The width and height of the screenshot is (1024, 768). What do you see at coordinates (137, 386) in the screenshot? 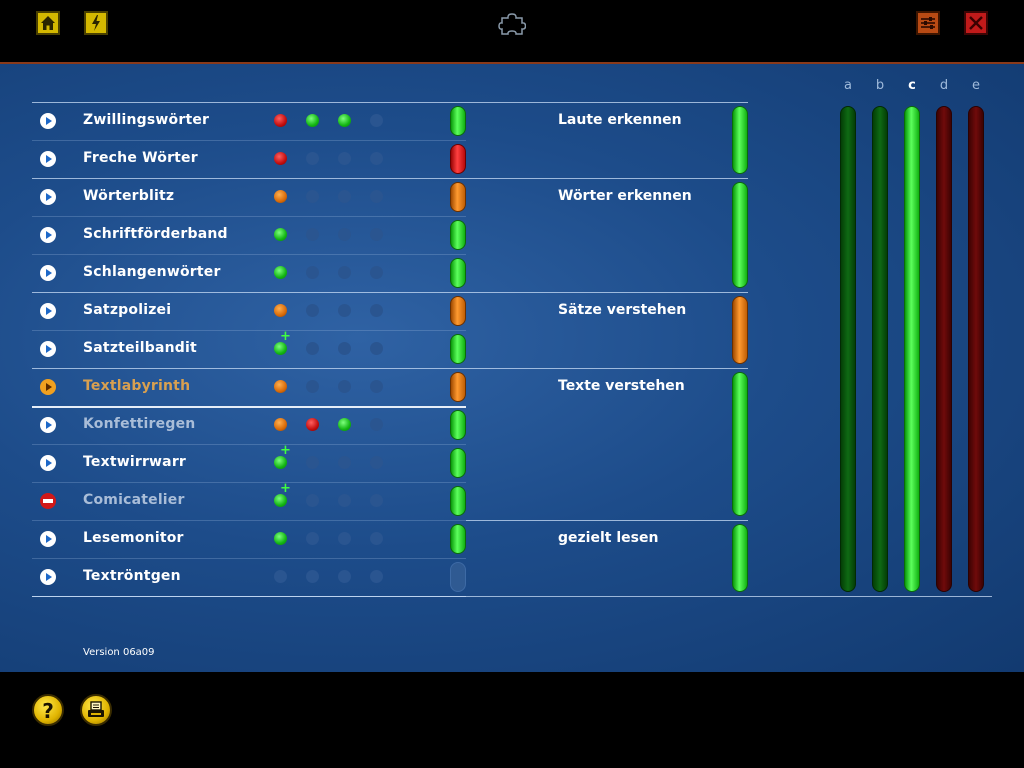
I see `exercise-label: Textlabyrinth` at bounding box center [137, 386].